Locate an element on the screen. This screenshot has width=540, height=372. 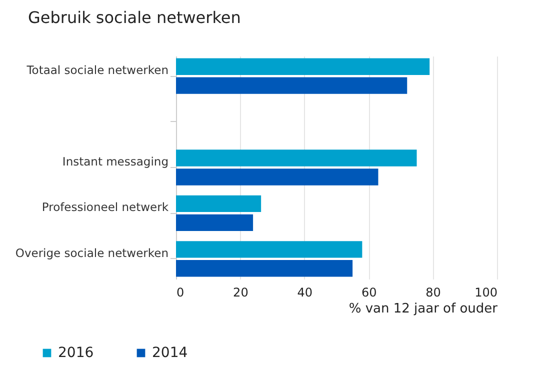
chart-title: Gebruik sociale netwerken is located at coordinates (134, 17).